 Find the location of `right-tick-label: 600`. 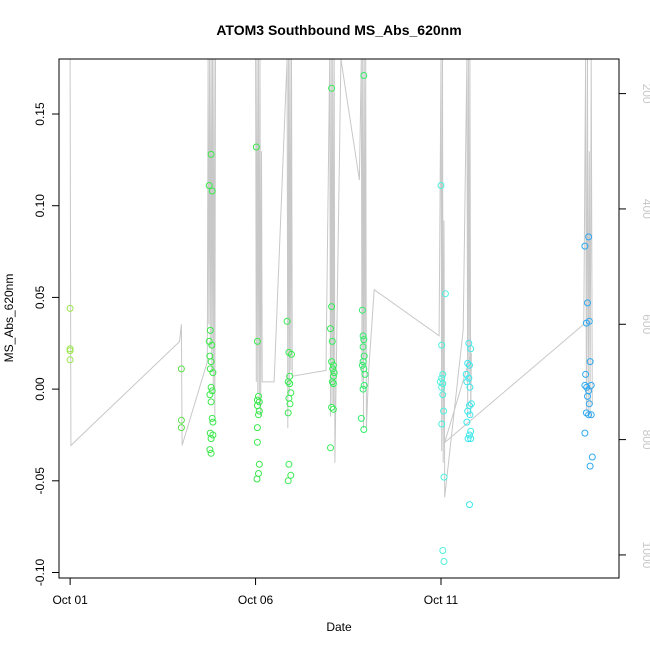

right-tick-label: 600 is located at coordinates (645, 324).